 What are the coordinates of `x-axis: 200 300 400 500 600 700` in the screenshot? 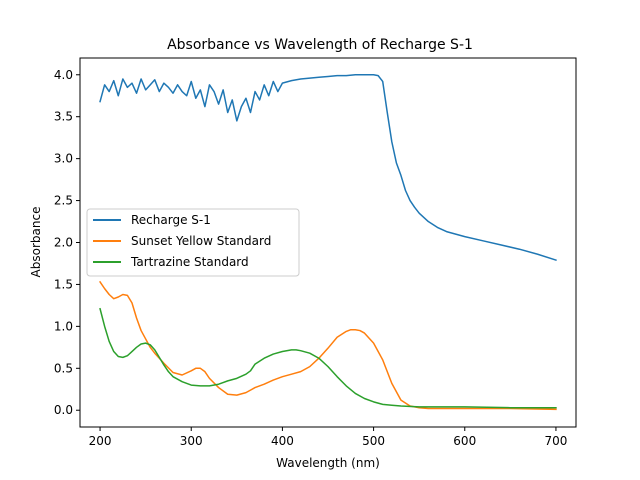 It's located at (328, 437).